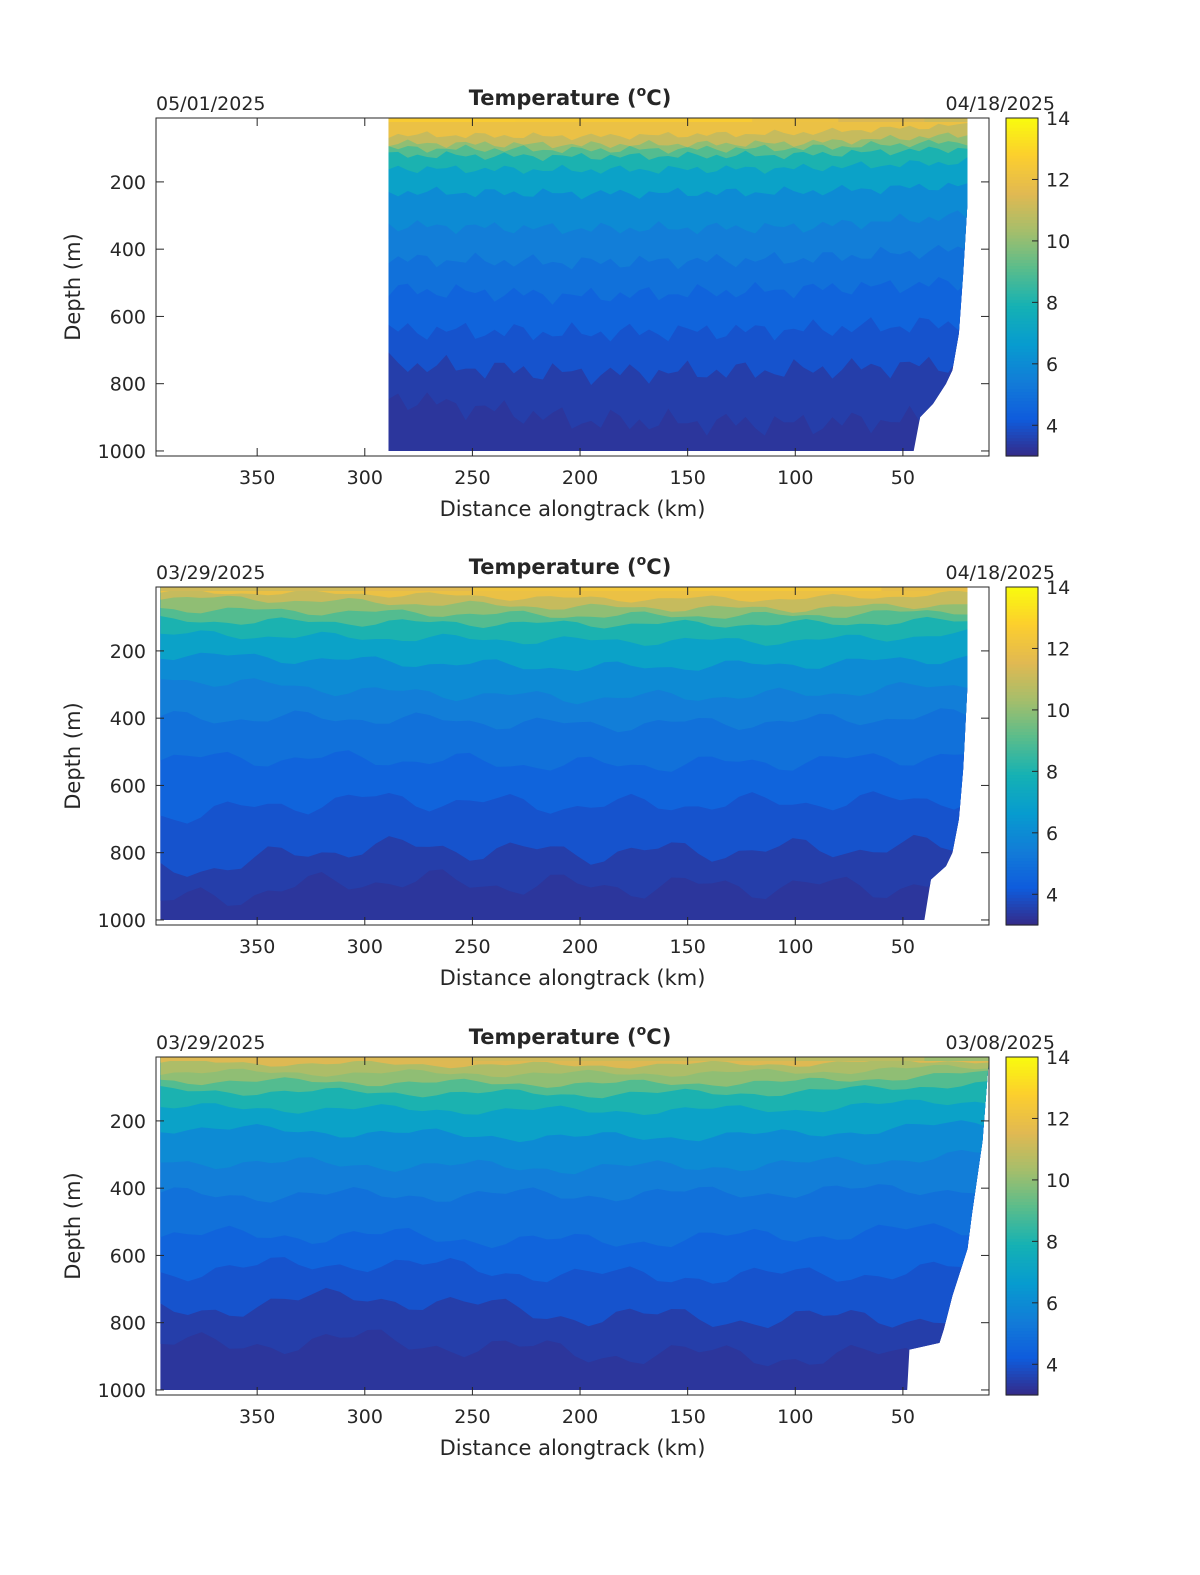  Describe the element at coordinates (1022, 756) in the screenshot. I see `colorbar-frame` at that location.